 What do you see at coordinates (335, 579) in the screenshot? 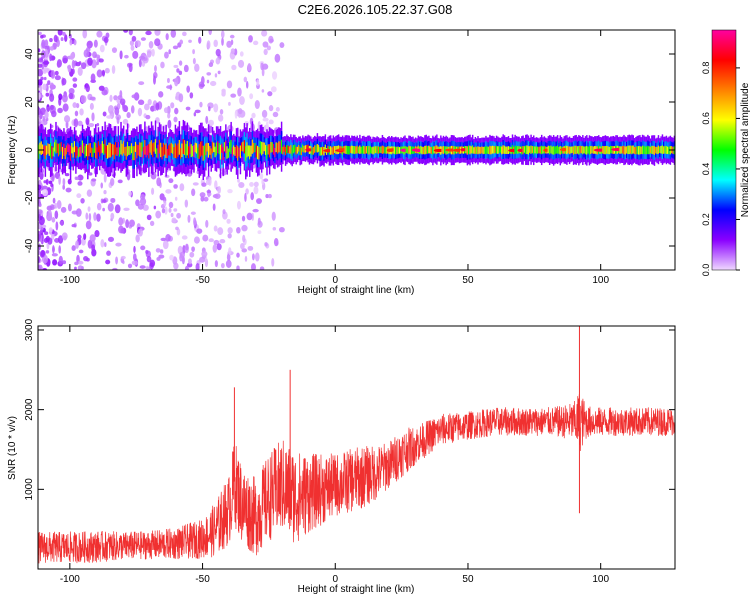
I see `snr-x-tick-label: 0` at bounding box center [335, 579].